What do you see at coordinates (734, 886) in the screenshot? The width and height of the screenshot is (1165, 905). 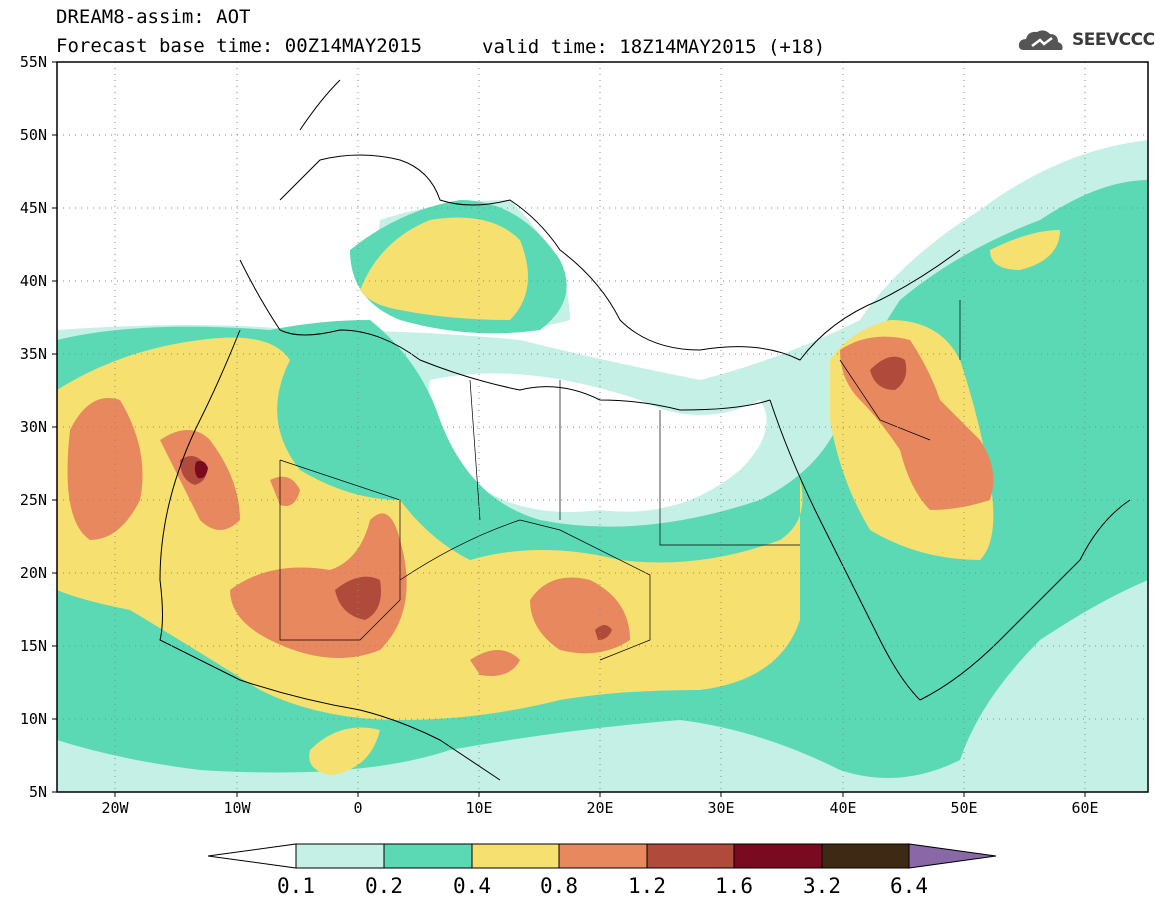 I see `colorbar-label: 1.6` at bounding box center [734, 886].